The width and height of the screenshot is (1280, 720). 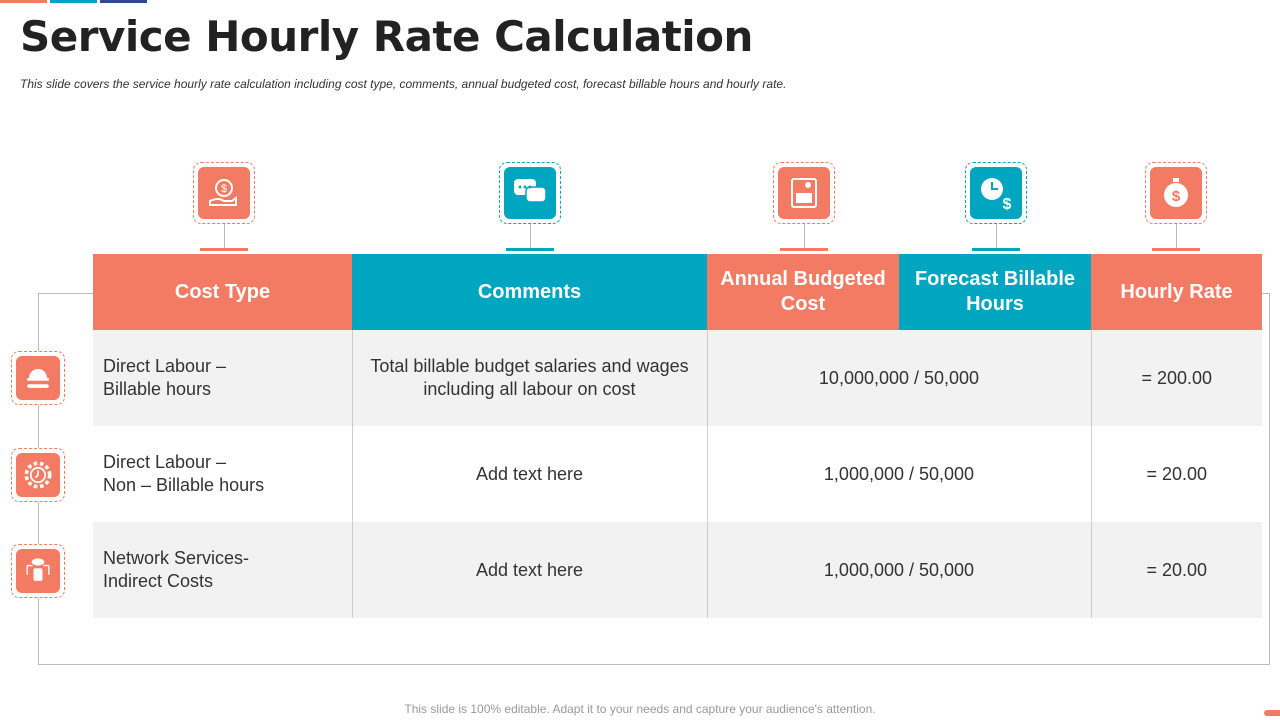 I want to click on accent-pill, so click(x=1272, y=713).